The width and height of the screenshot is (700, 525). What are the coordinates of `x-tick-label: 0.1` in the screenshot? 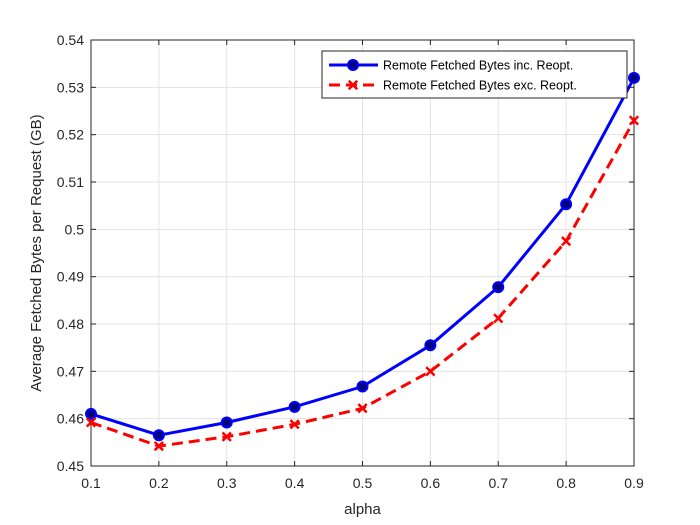 It's located at (91, 483).